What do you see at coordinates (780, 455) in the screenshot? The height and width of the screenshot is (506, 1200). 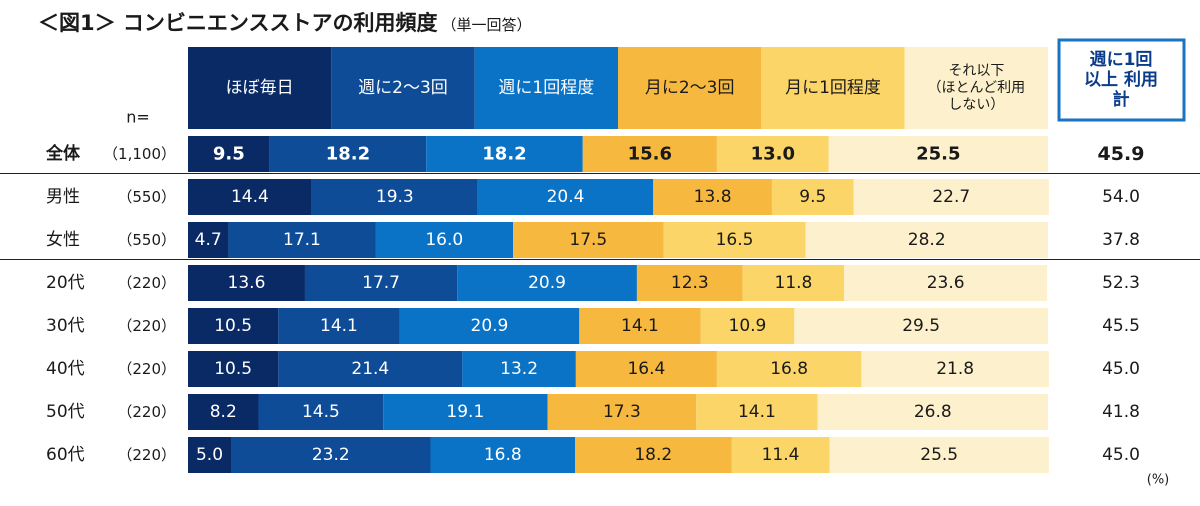 I see `bar-segment-r8-s5` at bounding box center [780, 455].